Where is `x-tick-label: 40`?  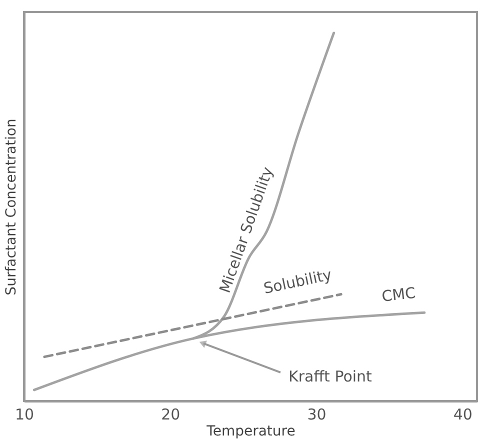 x-tick-label: 40 is located at coordinates (462, 415).